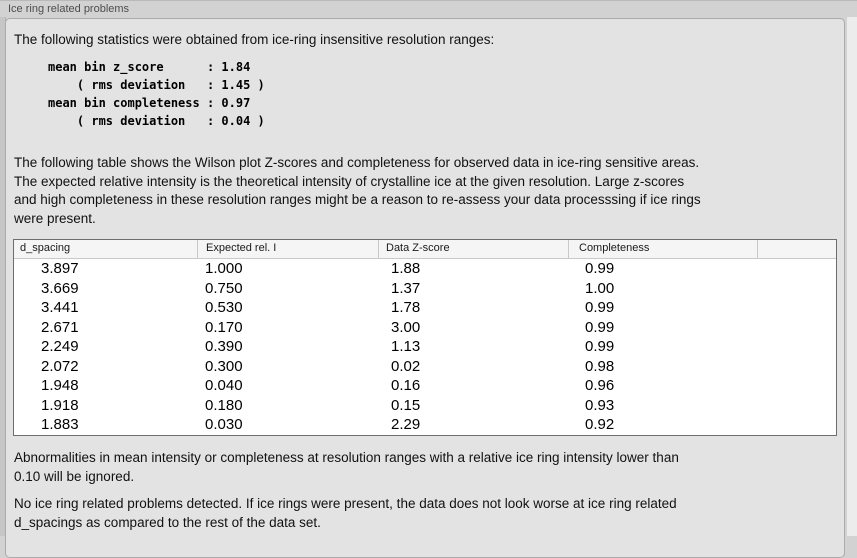 The width and height of the screenshot is (857, 558). I want to click on table-cell: 0.030, so click(224, 424).